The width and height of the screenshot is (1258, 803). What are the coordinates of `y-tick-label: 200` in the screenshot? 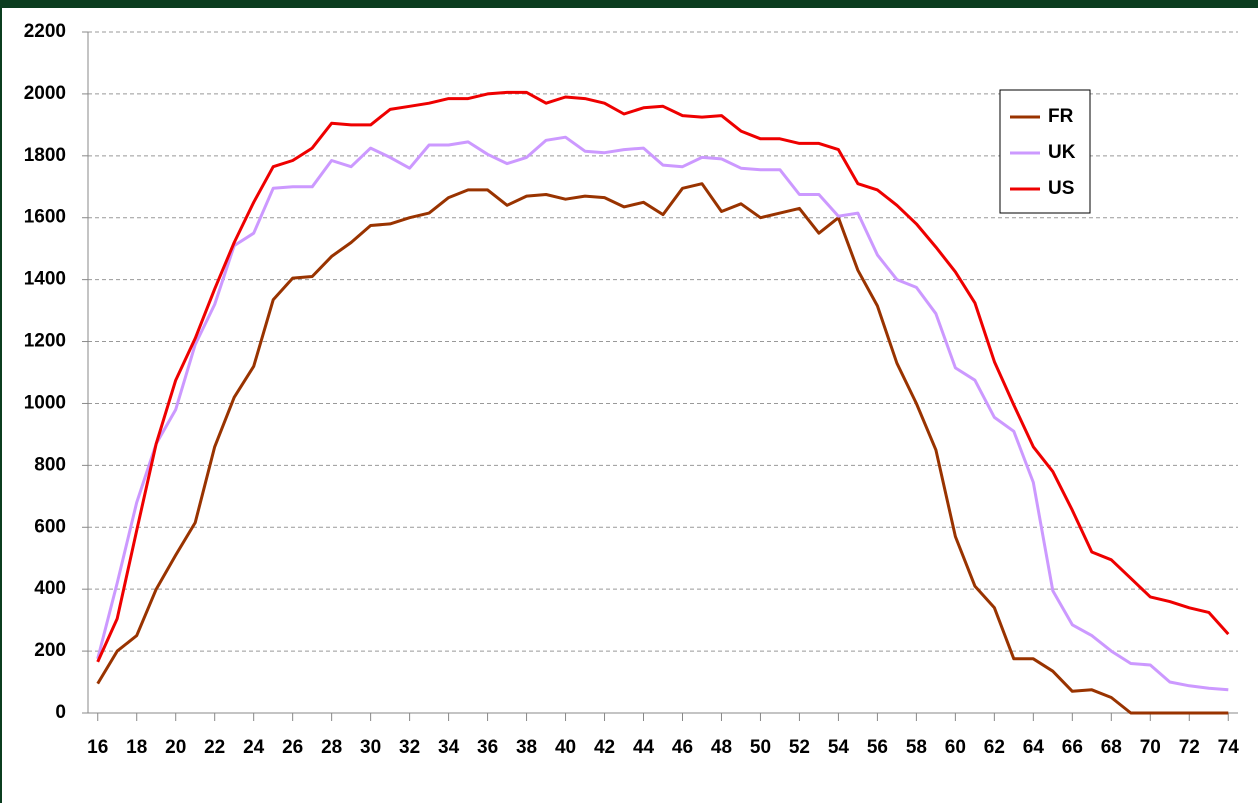 It's located at (50, 650).